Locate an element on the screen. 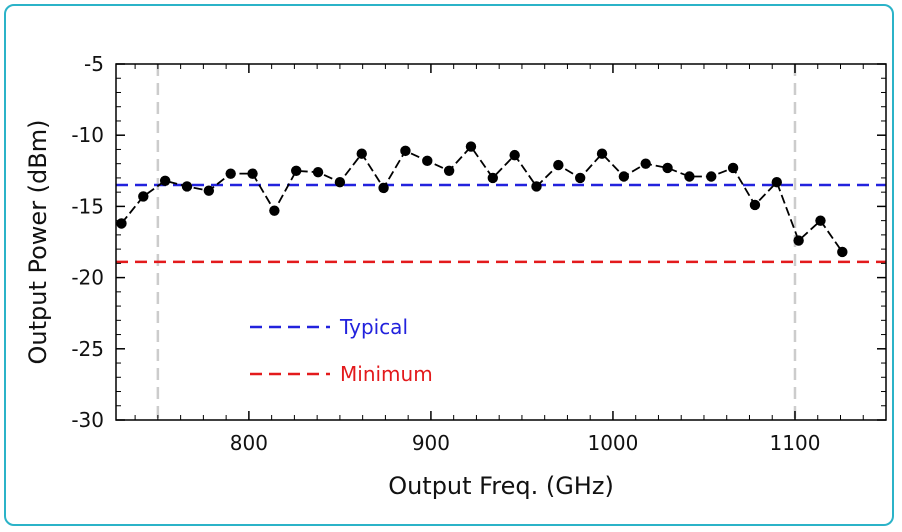 The width and height of the screenshot is (902, 532). y-tick-label: -30 is located at coordinates (87, 420).